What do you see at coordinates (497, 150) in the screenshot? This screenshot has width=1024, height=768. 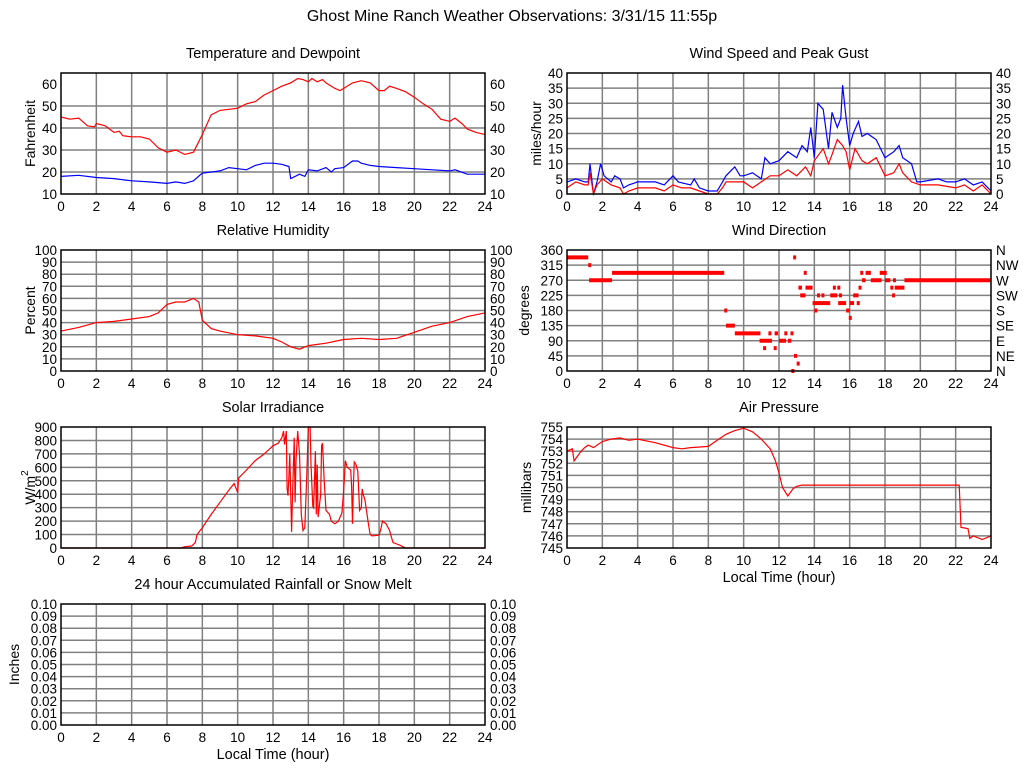 I see `y-tick-label-right: 30` at bounding box center [497, 150].